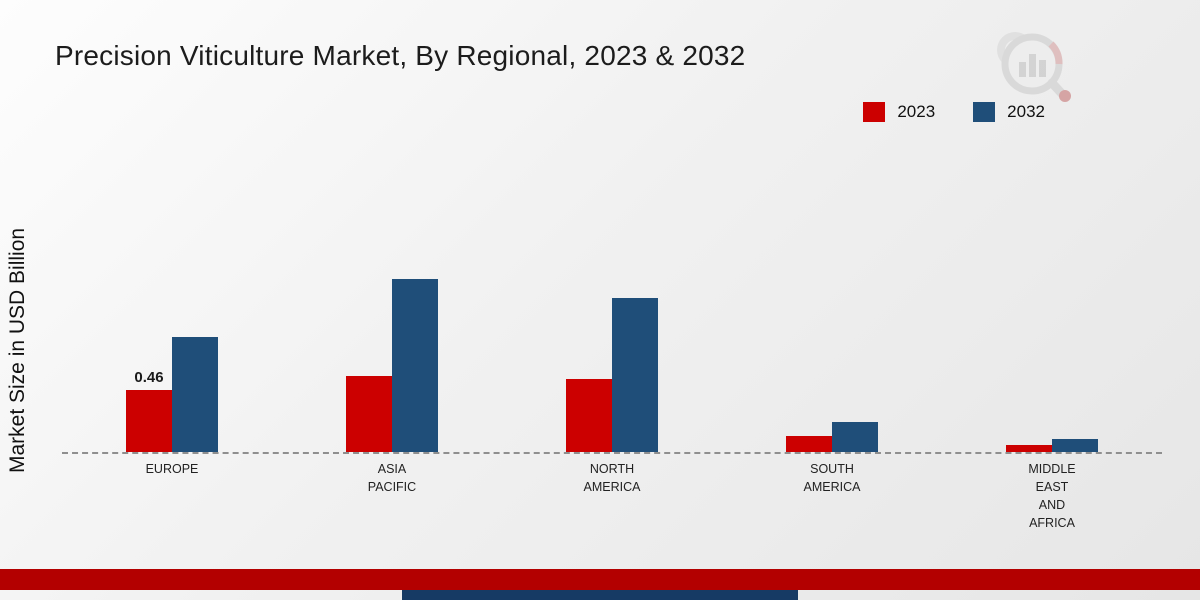 The image size is (1200, 600). What do you see at coordinates (600, 579) in the screenshot?
I see `footer-red-stripe` at bounding box center [600, 579].